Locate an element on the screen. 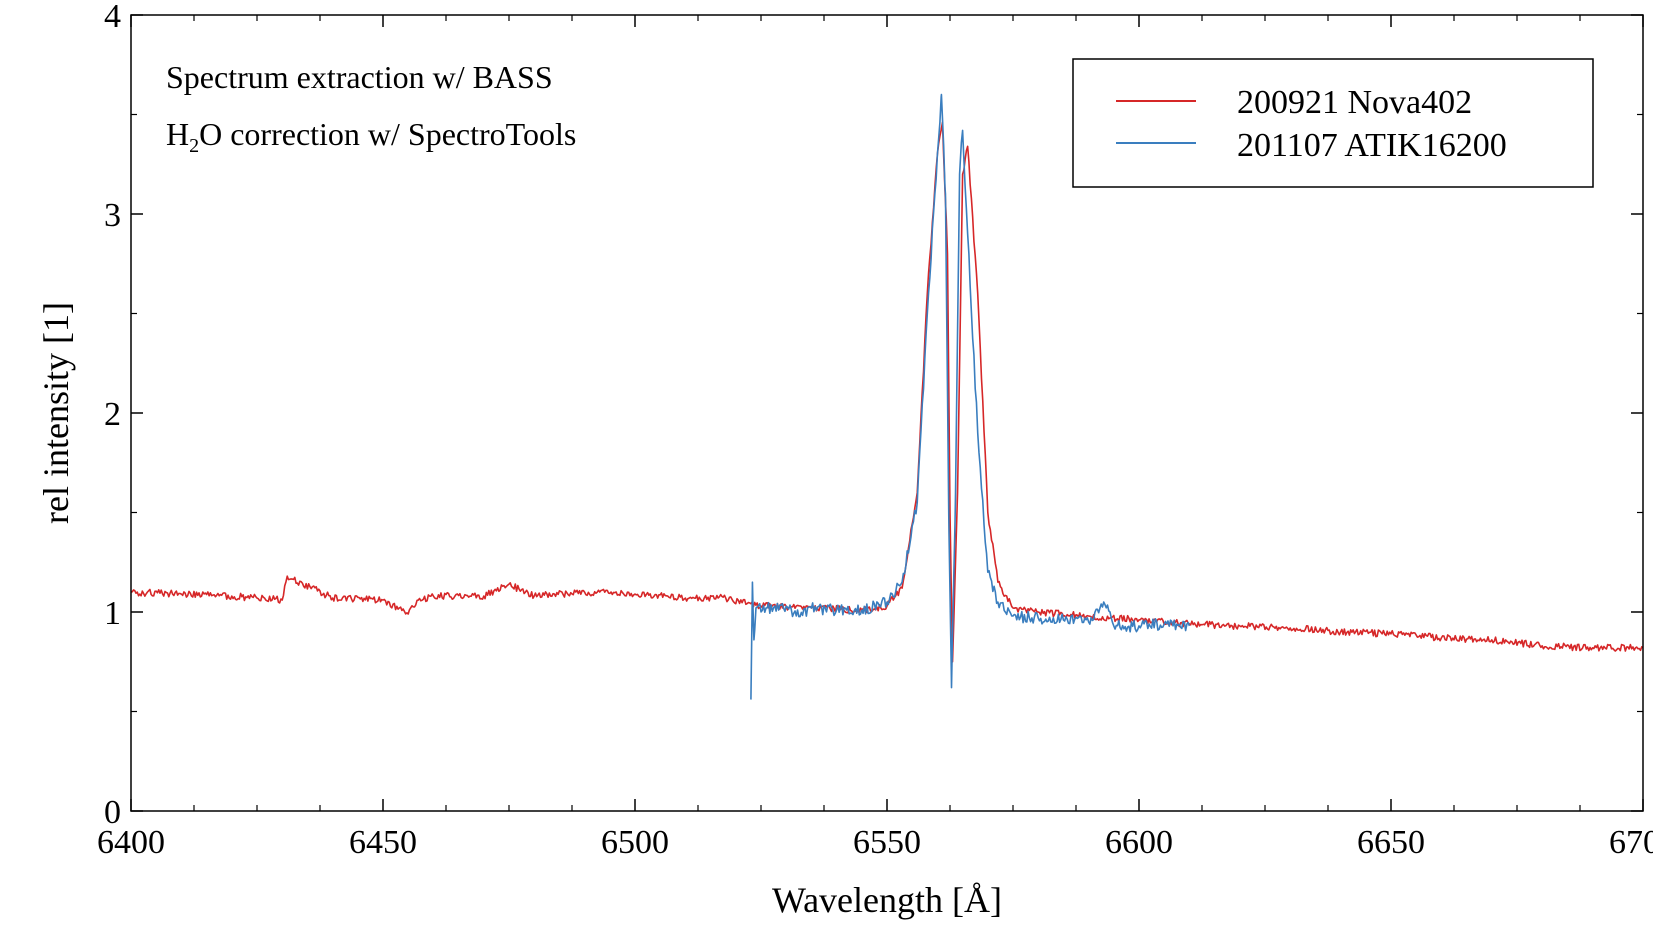 This screenshot has width=1653, height=944. x-tick-label: 6500 is located at coordinates (635, 842).